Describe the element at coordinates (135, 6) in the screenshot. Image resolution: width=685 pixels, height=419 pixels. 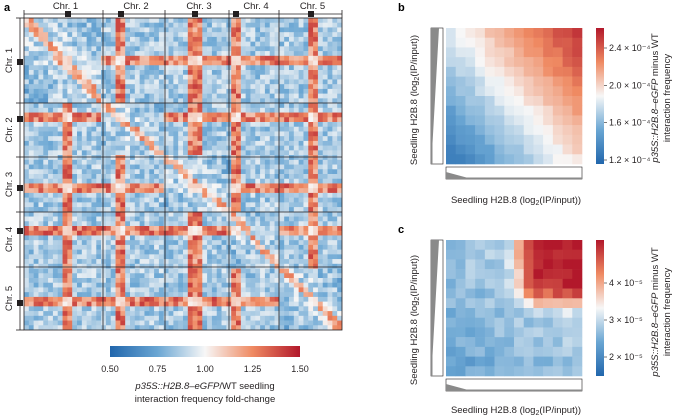
I see `chromosome-label-top: Chr. 2` at that location.